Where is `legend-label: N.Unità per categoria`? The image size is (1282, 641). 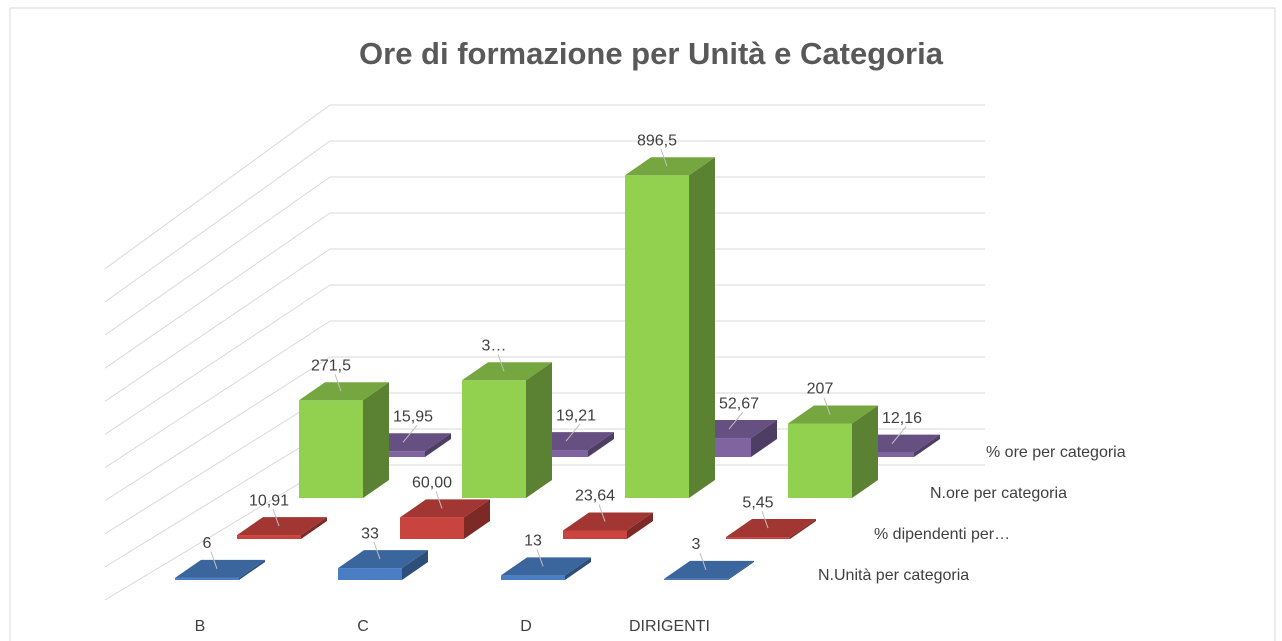
legend-label: N.Unità per categoria is located at coordinates (893, 575).